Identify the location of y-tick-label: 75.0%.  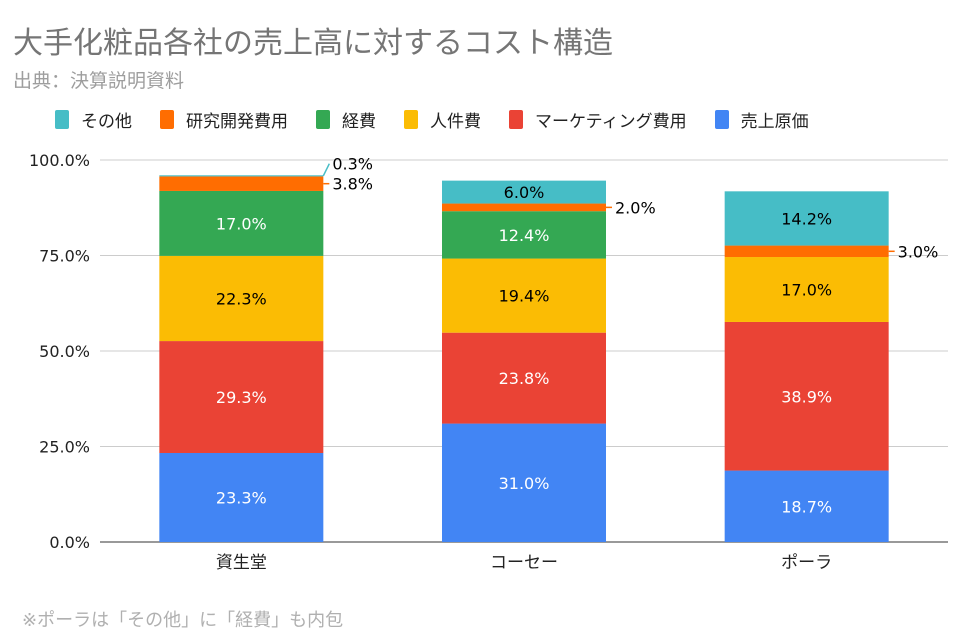
(64, 256).